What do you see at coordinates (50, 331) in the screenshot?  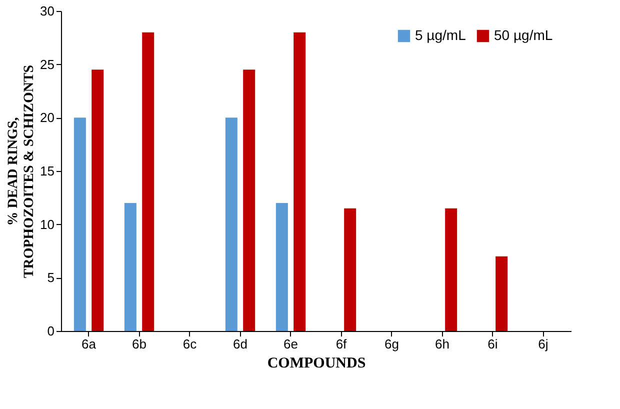 I see `y-tick-label: 0` at bounding box center [50, 331].